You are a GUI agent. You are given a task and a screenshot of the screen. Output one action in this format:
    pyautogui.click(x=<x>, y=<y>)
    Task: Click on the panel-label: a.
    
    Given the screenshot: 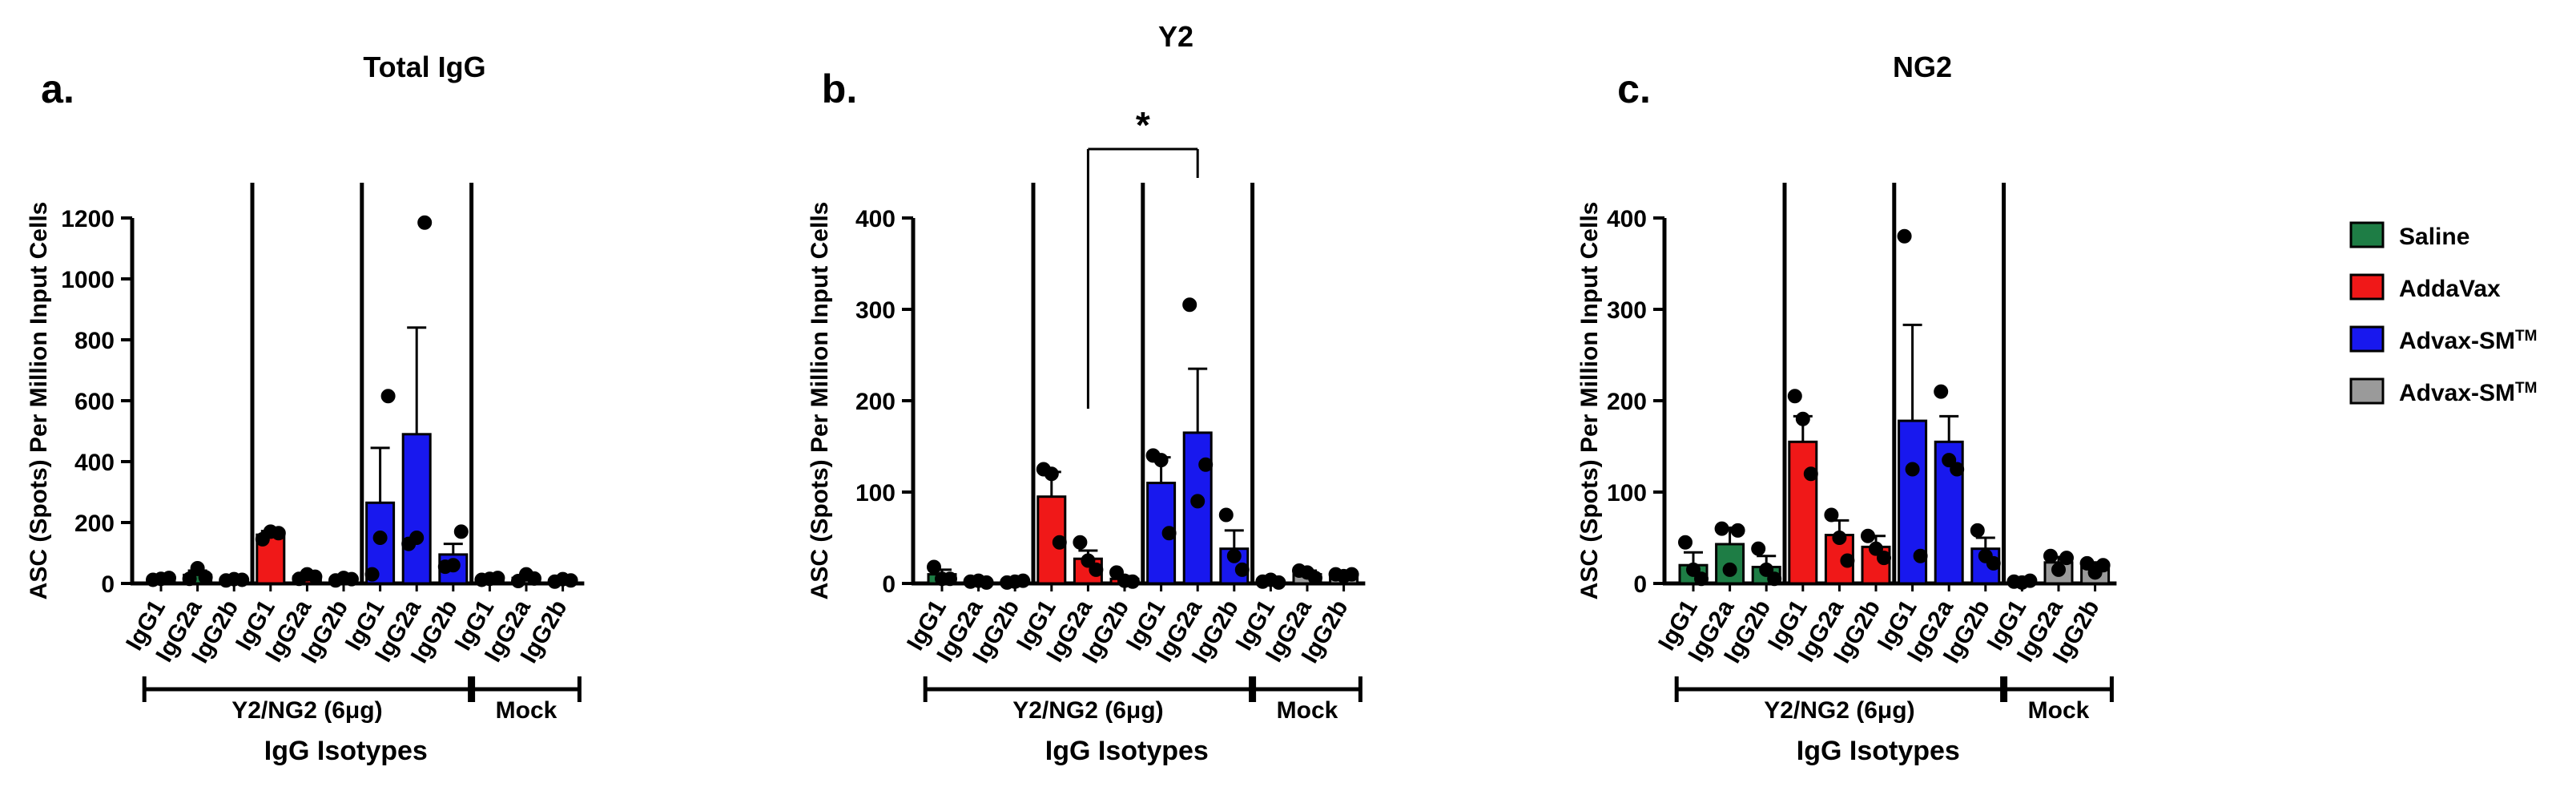 What is the action you would take?
    pyautogui.click(x=58, y=89)
    